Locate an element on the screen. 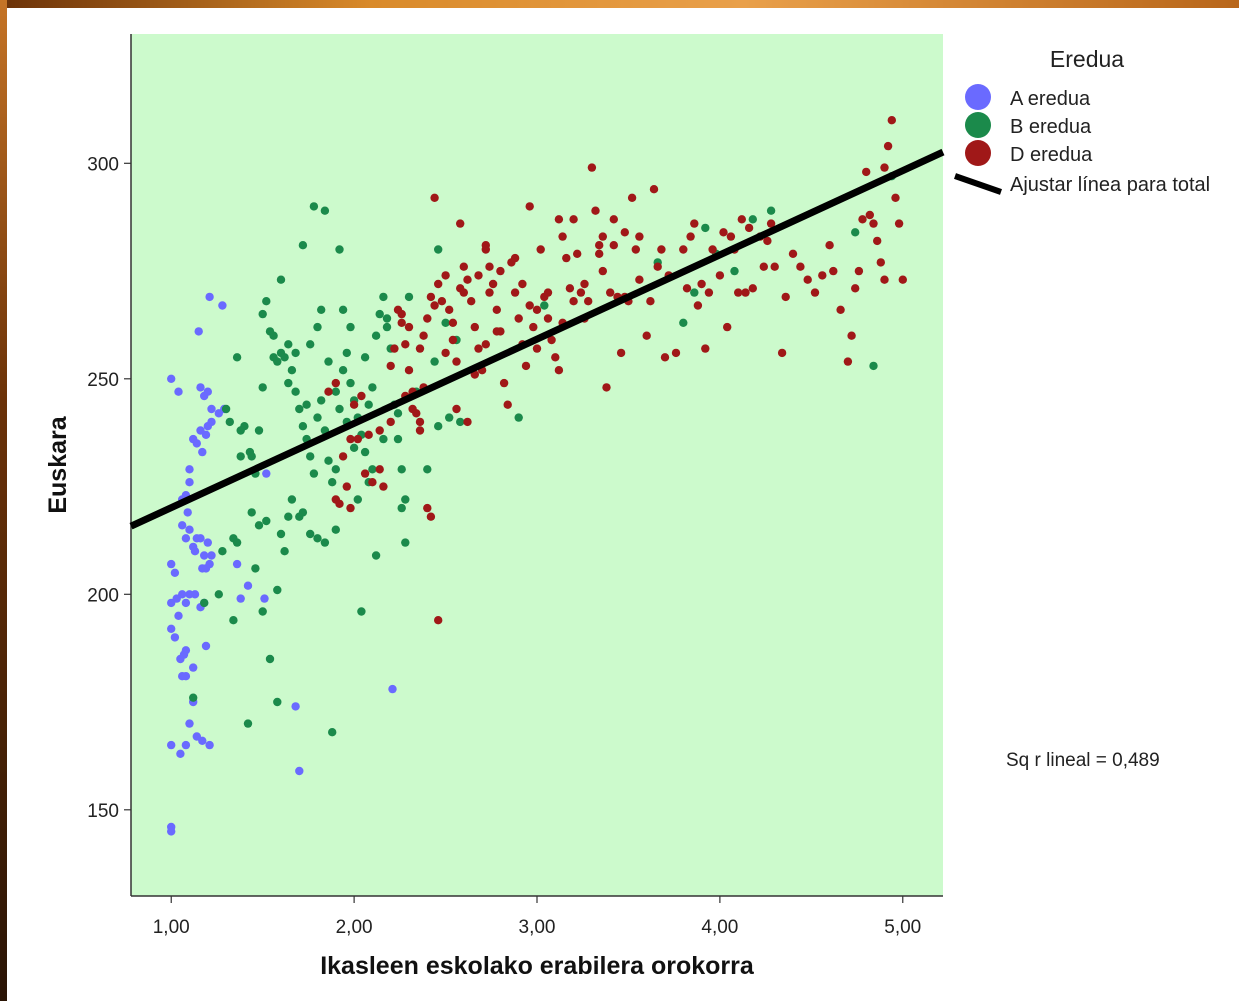 Image resolution: width=1239 pixels, height=1001 pixels. window-frame-left is located at coordinates (3, 500).